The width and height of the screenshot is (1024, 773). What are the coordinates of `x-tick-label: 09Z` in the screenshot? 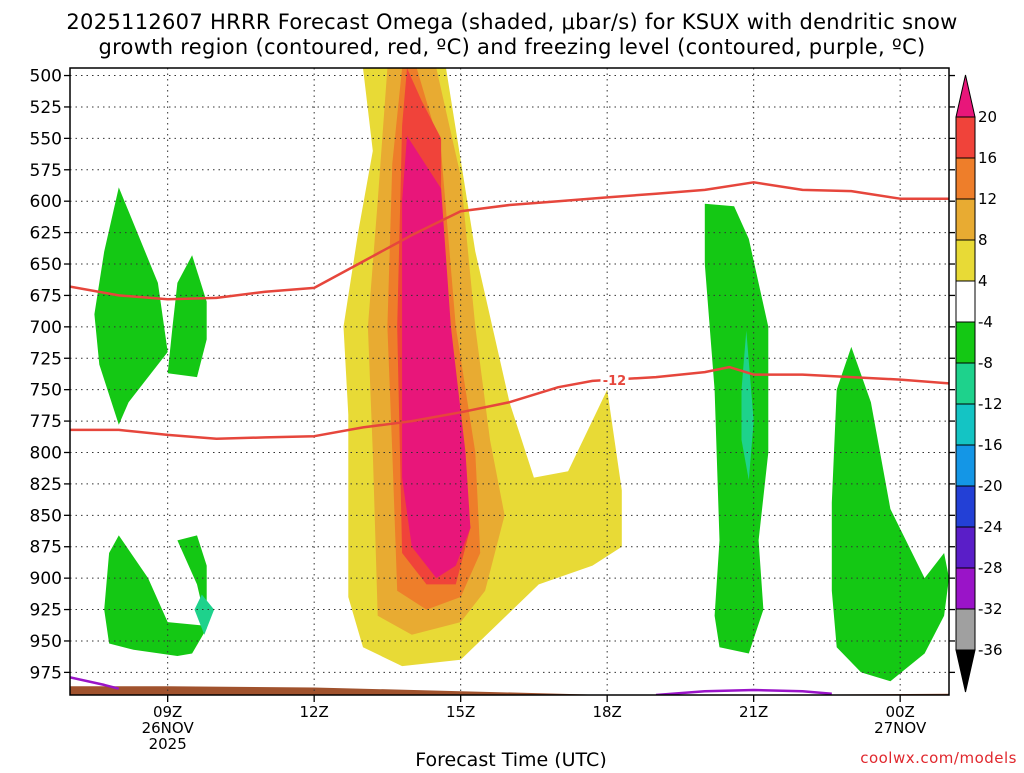 It's located at (167, 712).